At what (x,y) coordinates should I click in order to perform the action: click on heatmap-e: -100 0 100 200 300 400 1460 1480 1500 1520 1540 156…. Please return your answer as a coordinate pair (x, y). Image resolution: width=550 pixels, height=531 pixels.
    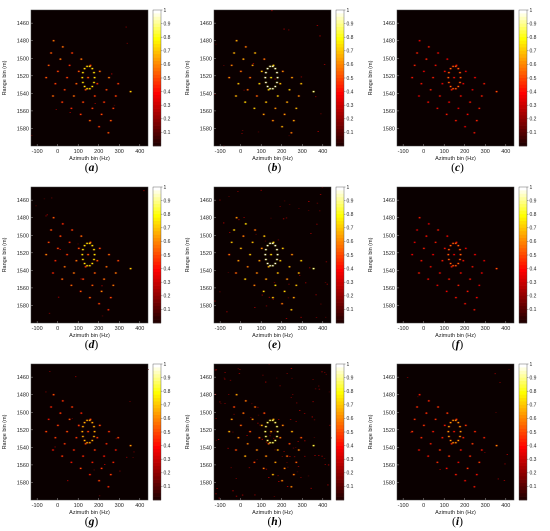
    Looking at the image, I should click on (269, 262).